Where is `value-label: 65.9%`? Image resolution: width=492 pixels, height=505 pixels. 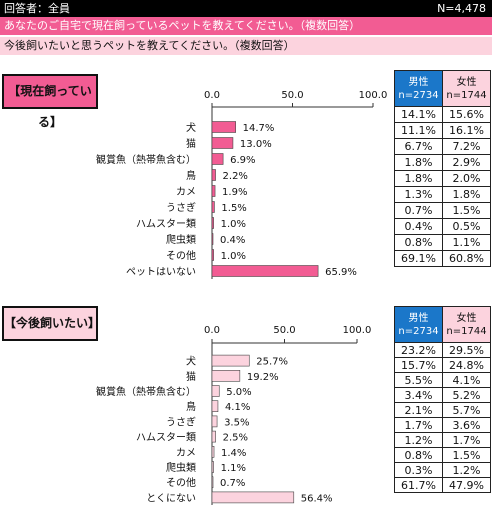 value-label: 65.9% is located at coordinates (341, 272).